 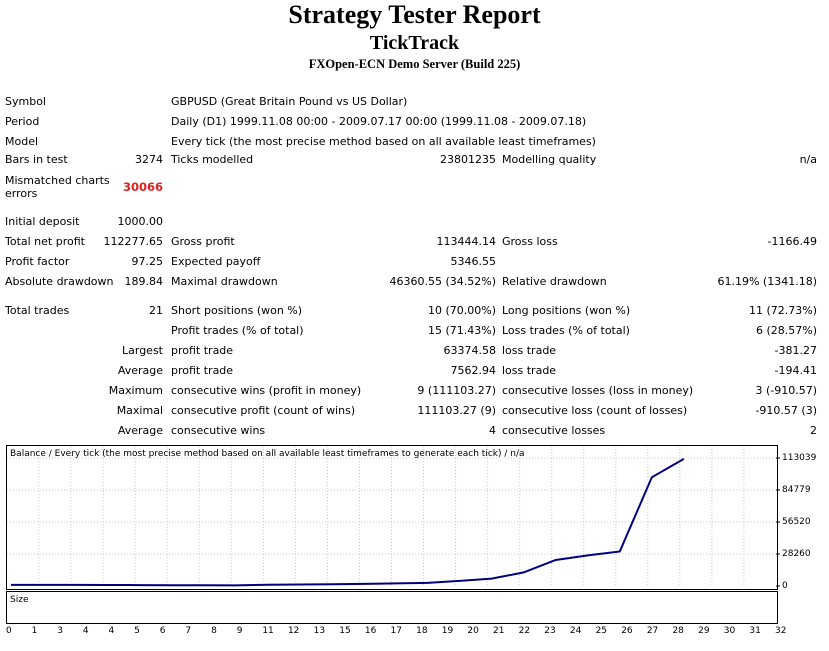 I want to click on max-wins-label: consecutive wins (profit in money), so click(x=266, y=390).